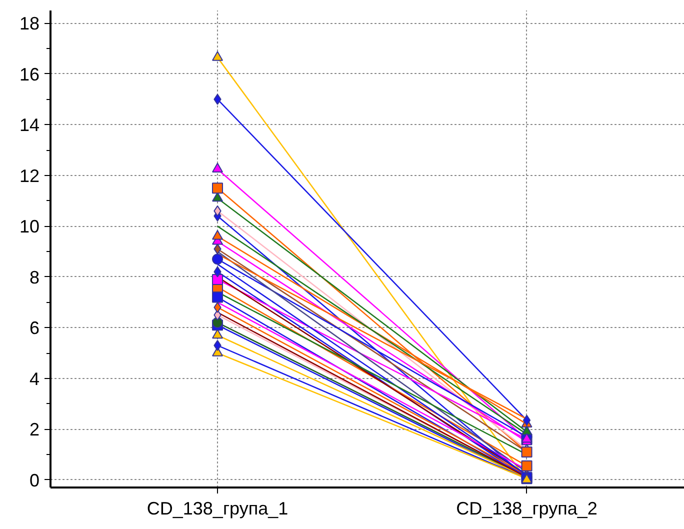 This screenshot has height=529, width=684. I want to click on y-tick-label: 2, so click(34, 430).